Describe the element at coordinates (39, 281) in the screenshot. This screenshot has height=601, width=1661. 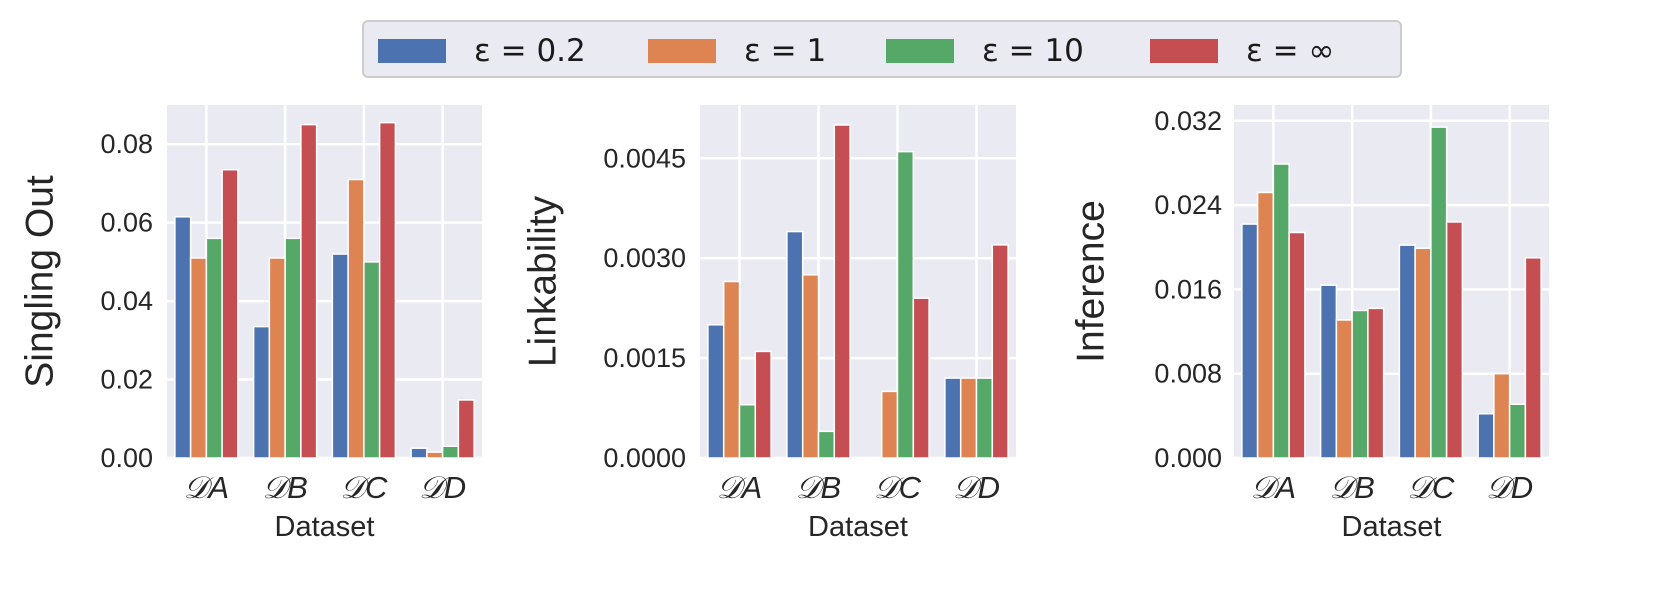
I see `y-axis-label: Singling Out` at that location.